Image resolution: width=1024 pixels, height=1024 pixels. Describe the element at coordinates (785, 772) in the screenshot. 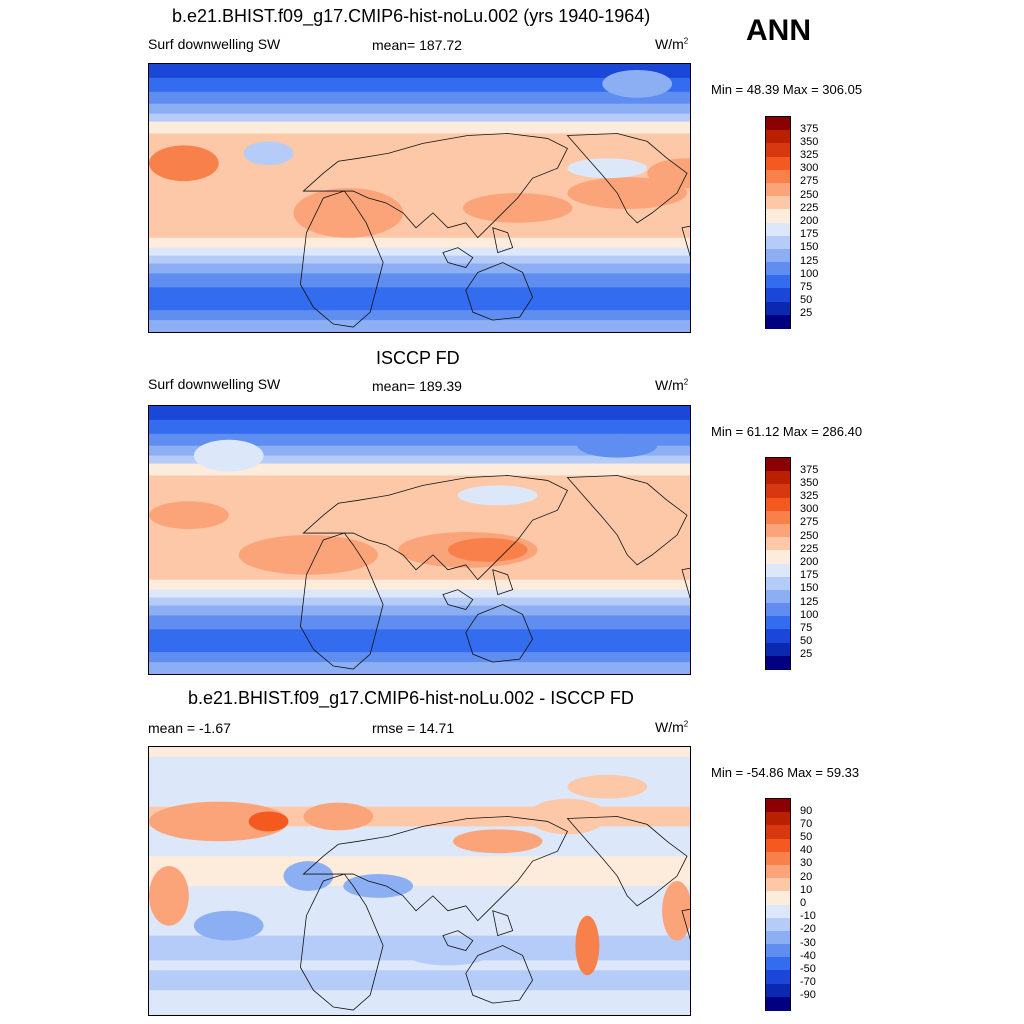

I see `panel-3-minmax: Min = -54.86 Max = 59.33` at that location.